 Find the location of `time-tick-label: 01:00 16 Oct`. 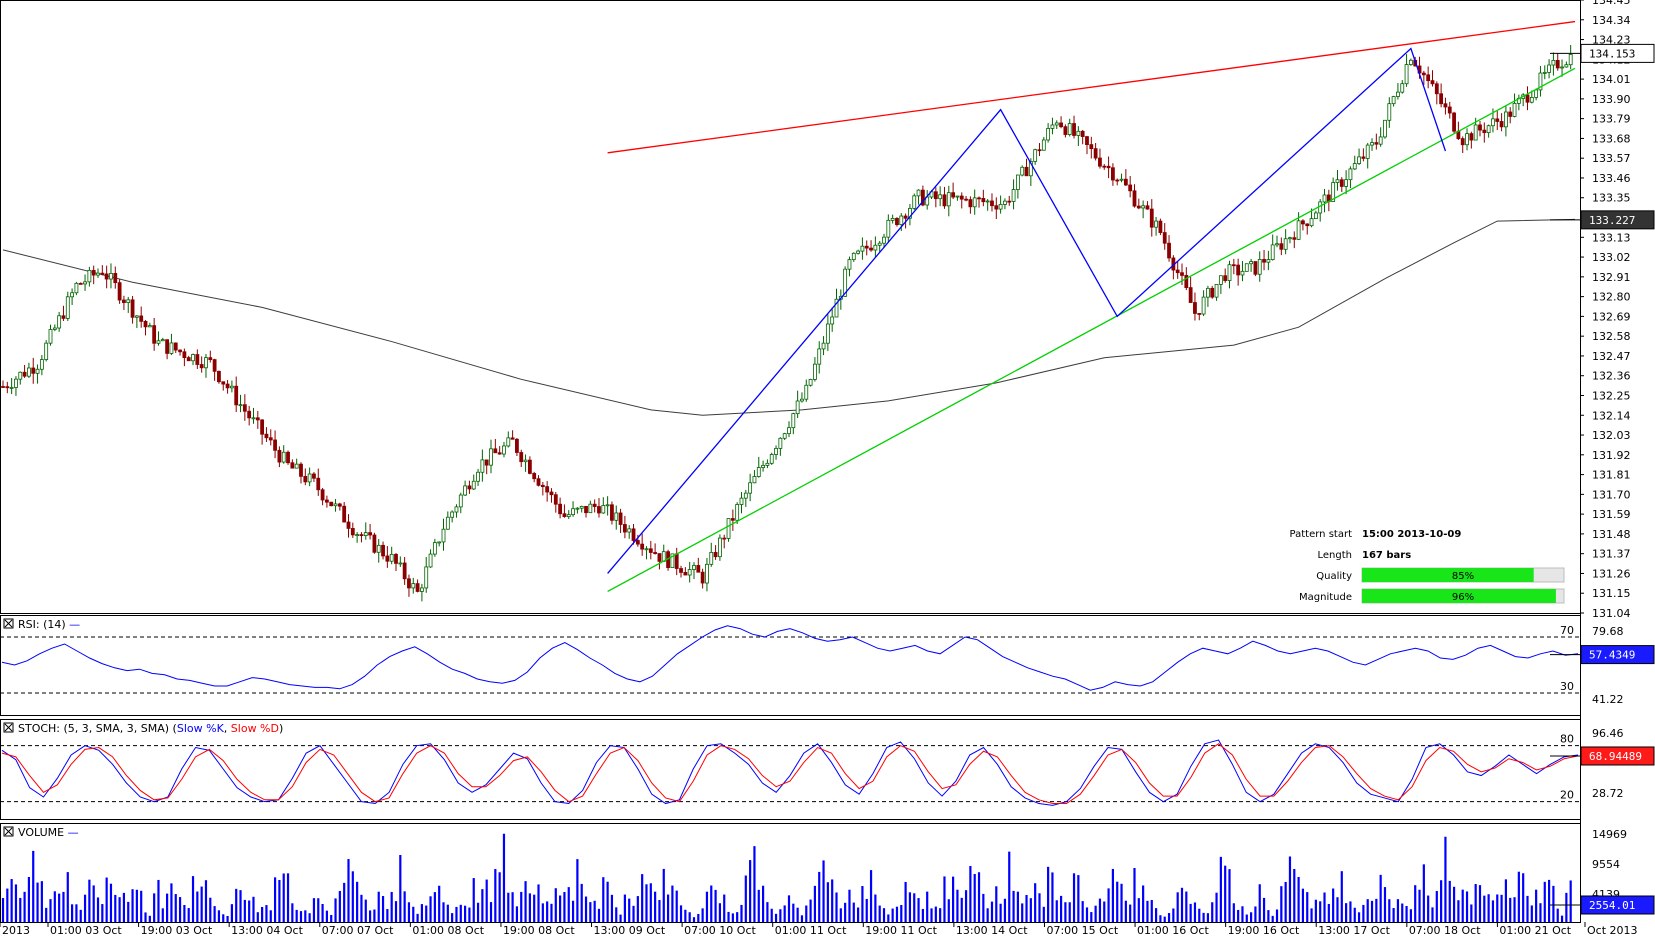

time-tick-label: 01:00 16 Oct is located at coordinates (1173, 930).